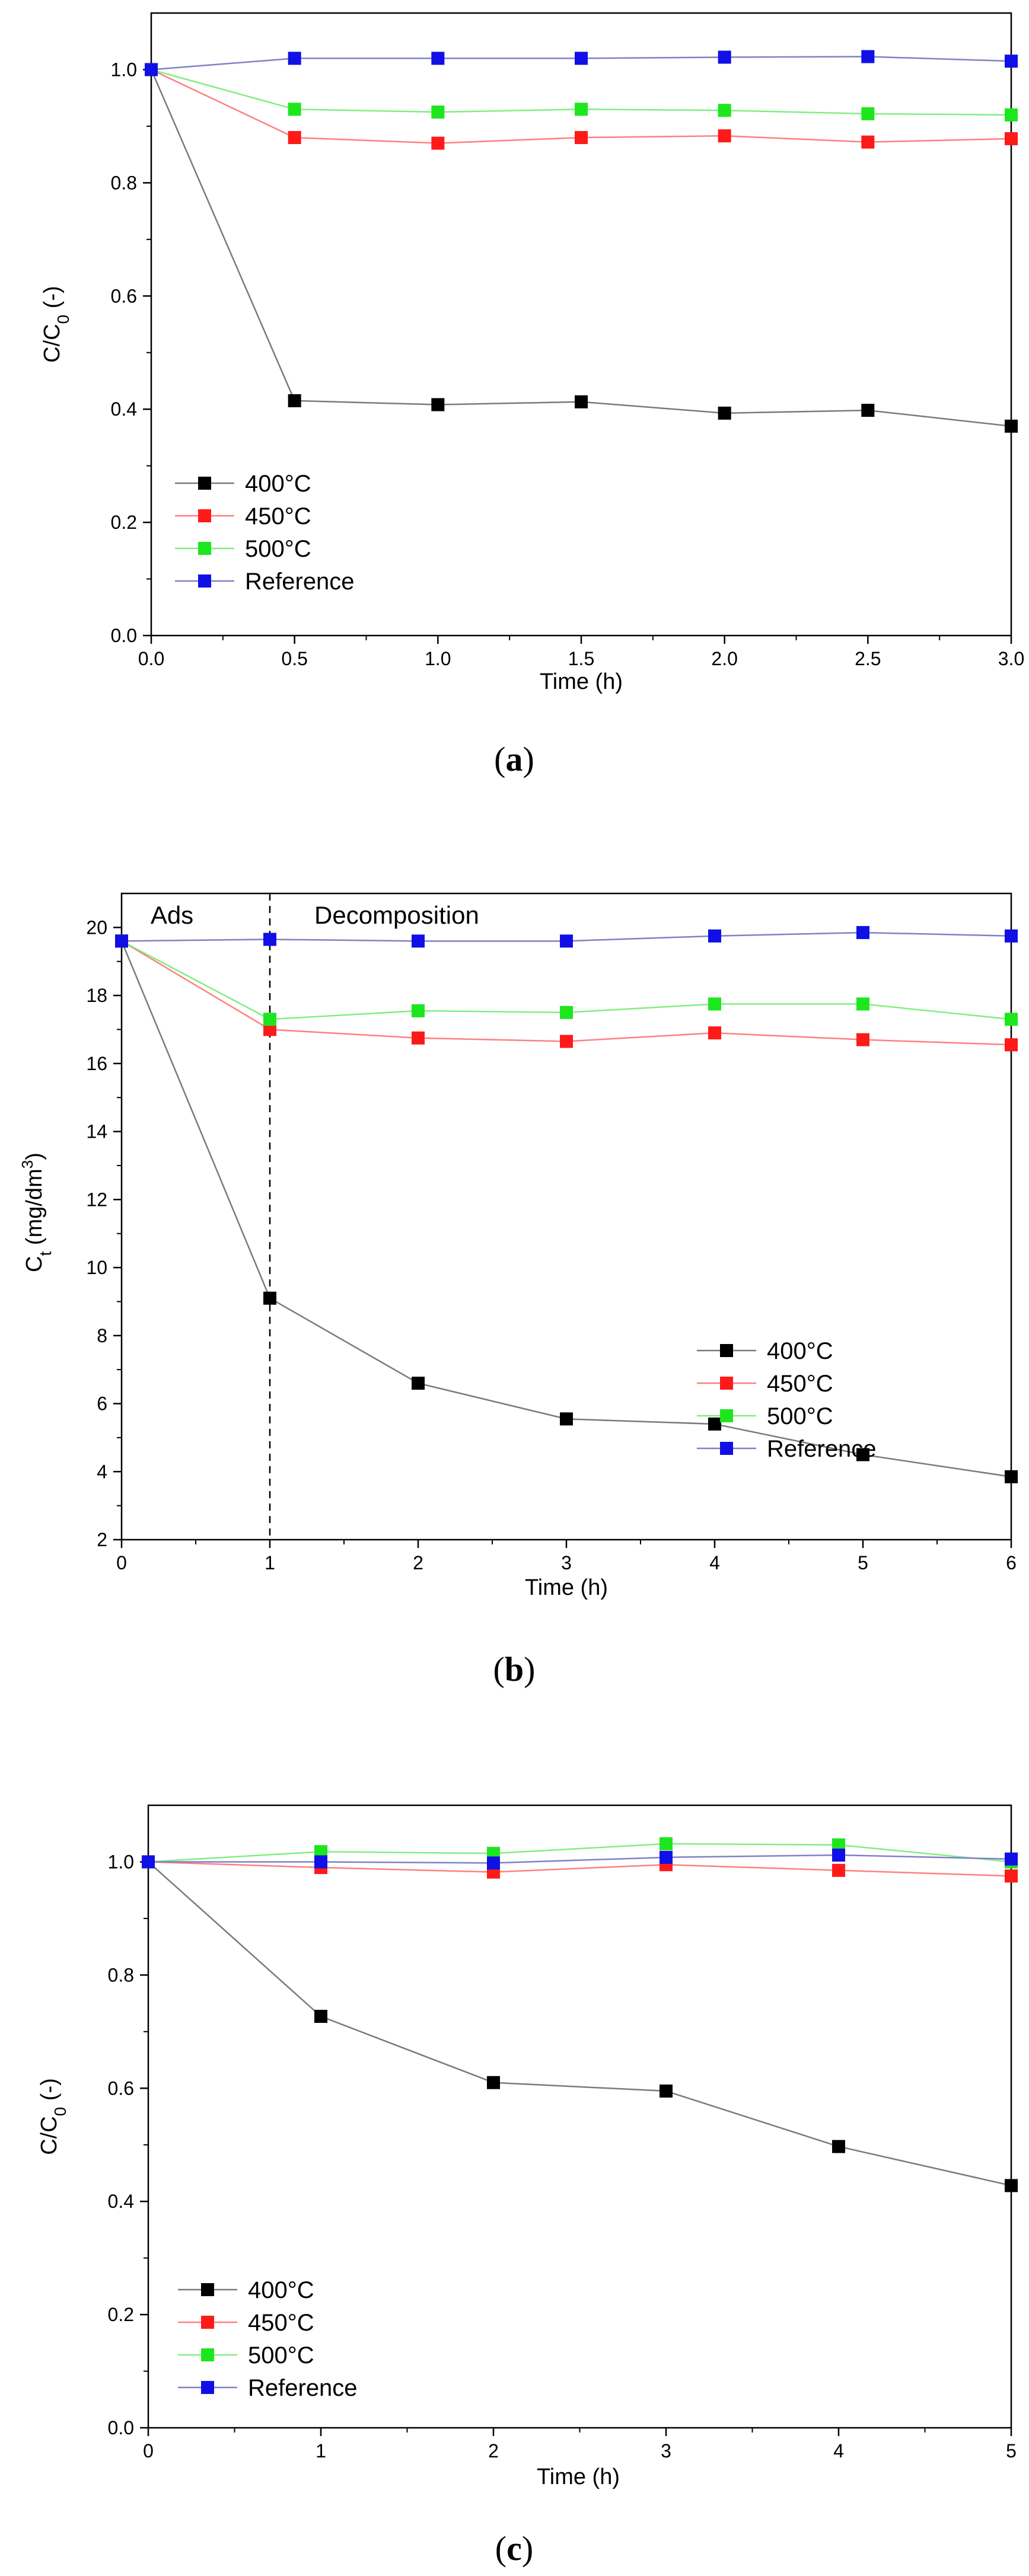 The height and width of the screenshot is (2576, 1029). I want to click on y-axis-title-a: C/C0 (-), so click(56, 324).